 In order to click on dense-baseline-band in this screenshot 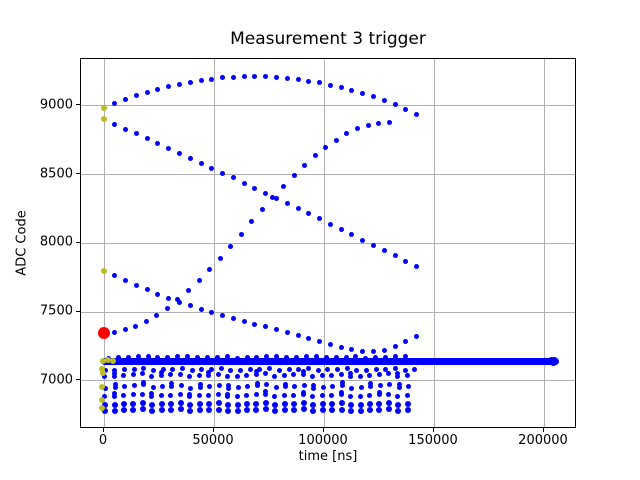, I will do `click(328, 362)`.